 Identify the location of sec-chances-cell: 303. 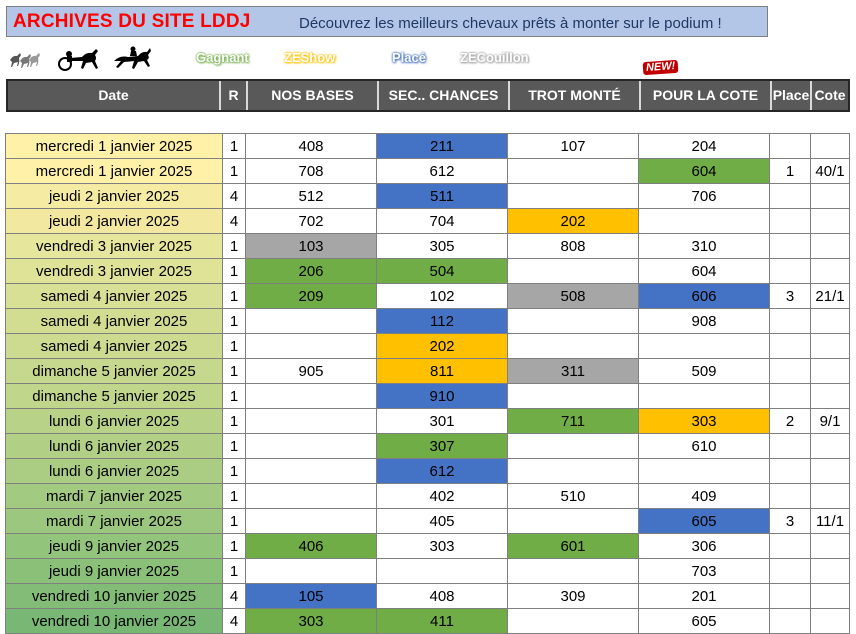
(442, 546).